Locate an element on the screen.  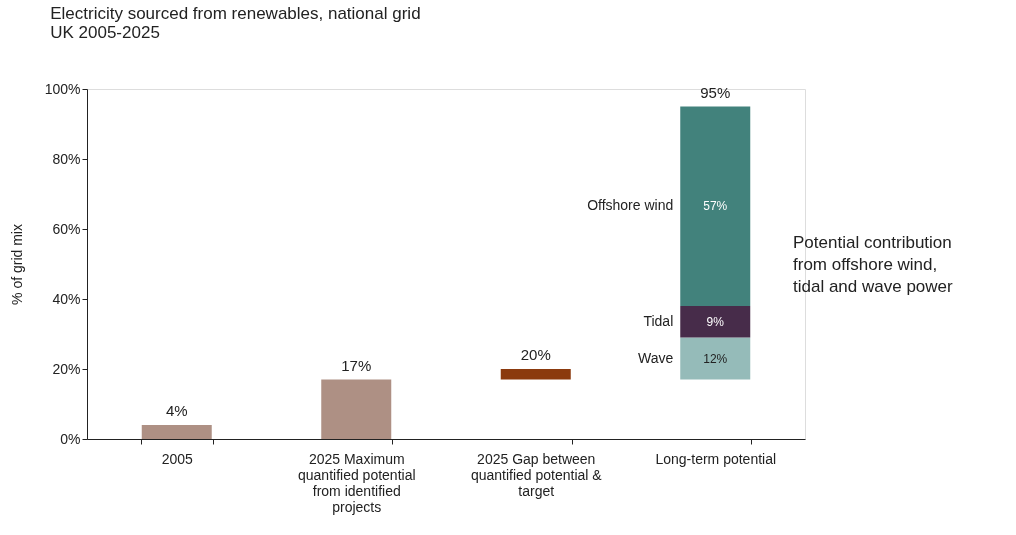
y-tick-label: 40% is located at coordinates (66, 298).